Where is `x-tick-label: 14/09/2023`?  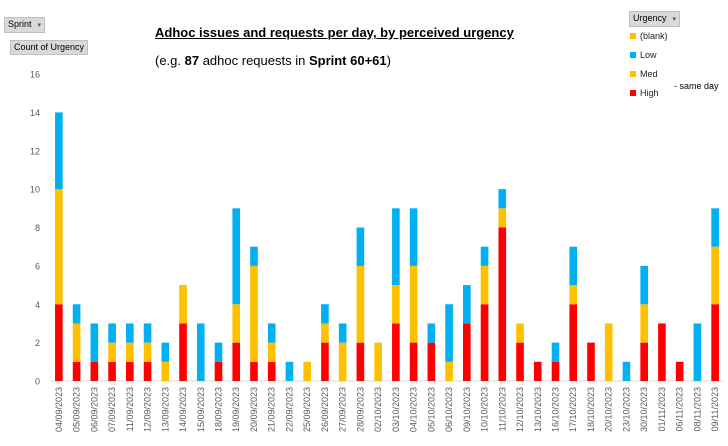
x-tick-label: 14/09/2023 is located at coordinates (183, 409).